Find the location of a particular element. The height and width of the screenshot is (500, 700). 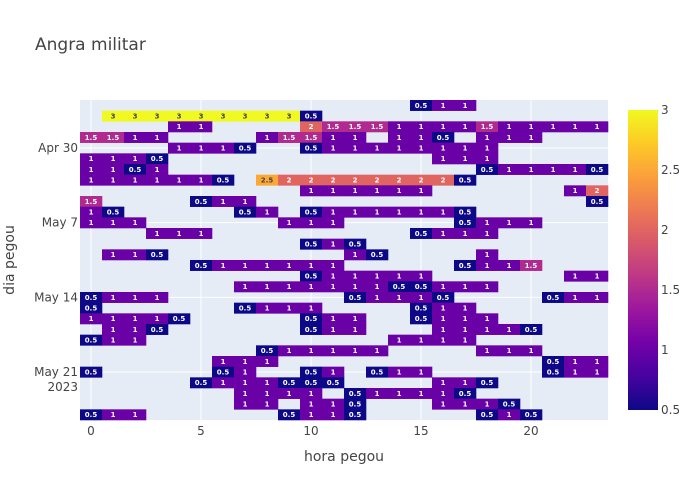

x-tick-label: 15 is located at coordinates (420, 431).